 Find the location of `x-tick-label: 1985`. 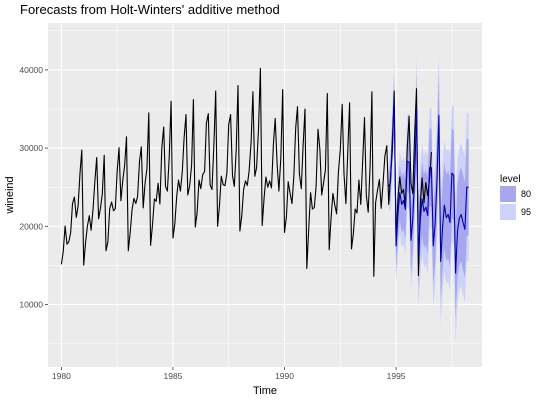

x-tick-label: 1985 is located at coordinates (172, 376).